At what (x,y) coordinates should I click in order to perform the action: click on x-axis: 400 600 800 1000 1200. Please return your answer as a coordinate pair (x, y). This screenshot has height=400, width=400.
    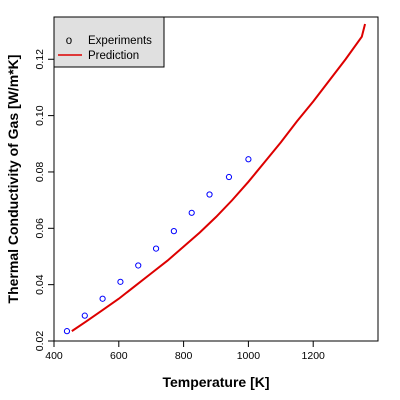
    Looking at the image, I should click on (185, 351).